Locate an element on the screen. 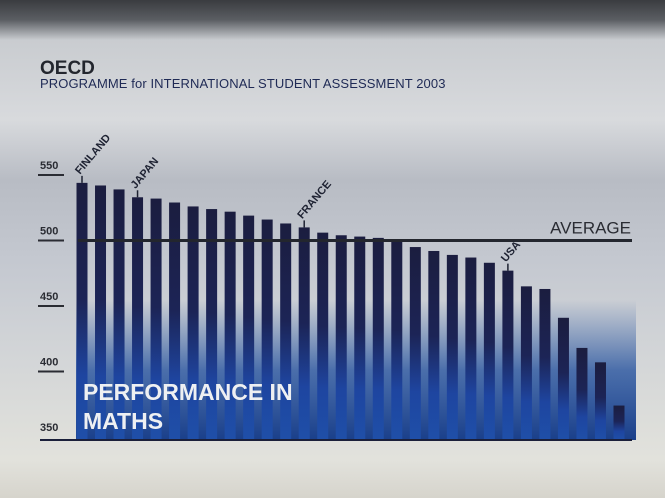 The image size is (665, 498). country-label-usa: USA is located at coordinates (511, 252).